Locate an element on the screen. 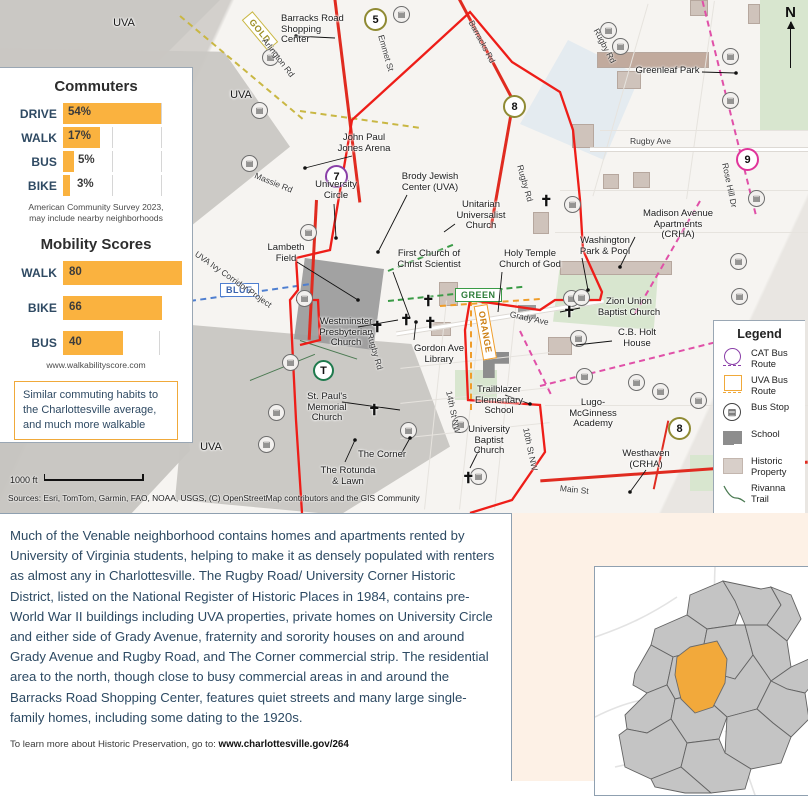 Image resolution: width=808 pixels, height=796 pixels. commuter-bar-bus: BUS 5% is located at coordinates (96, 161).